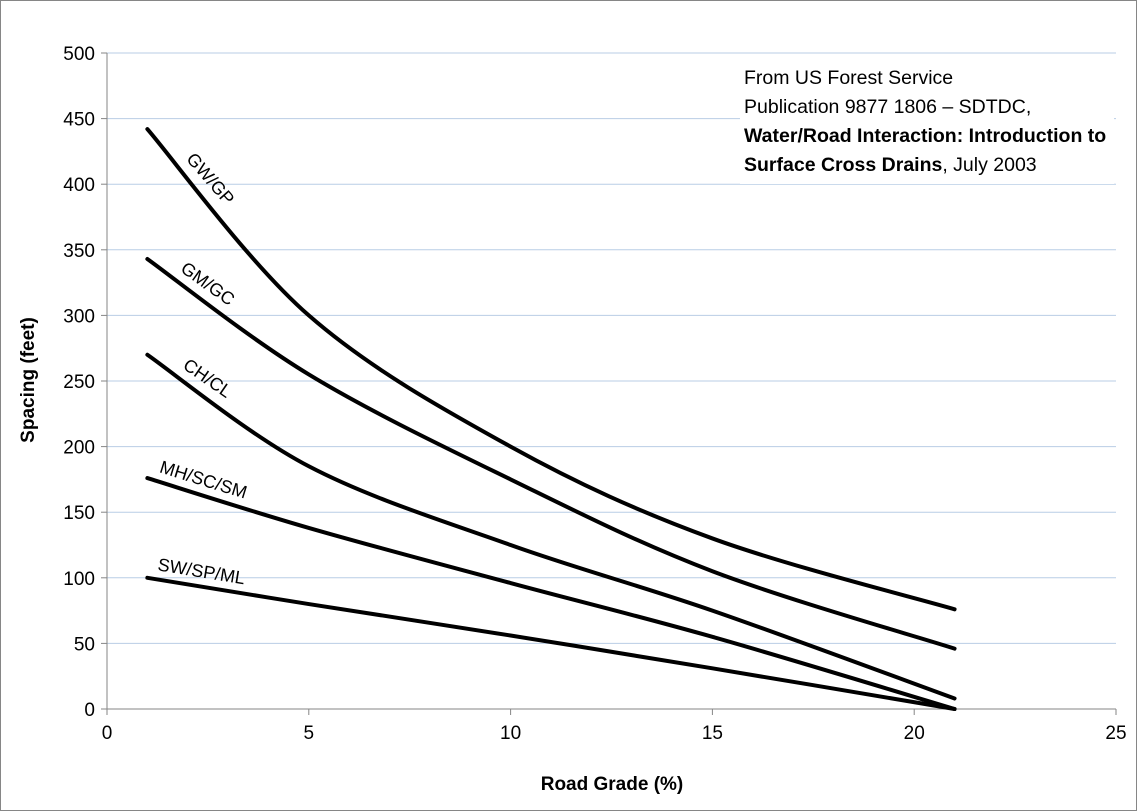  I want to click on x-tick-label: 0, so click(107, 733).